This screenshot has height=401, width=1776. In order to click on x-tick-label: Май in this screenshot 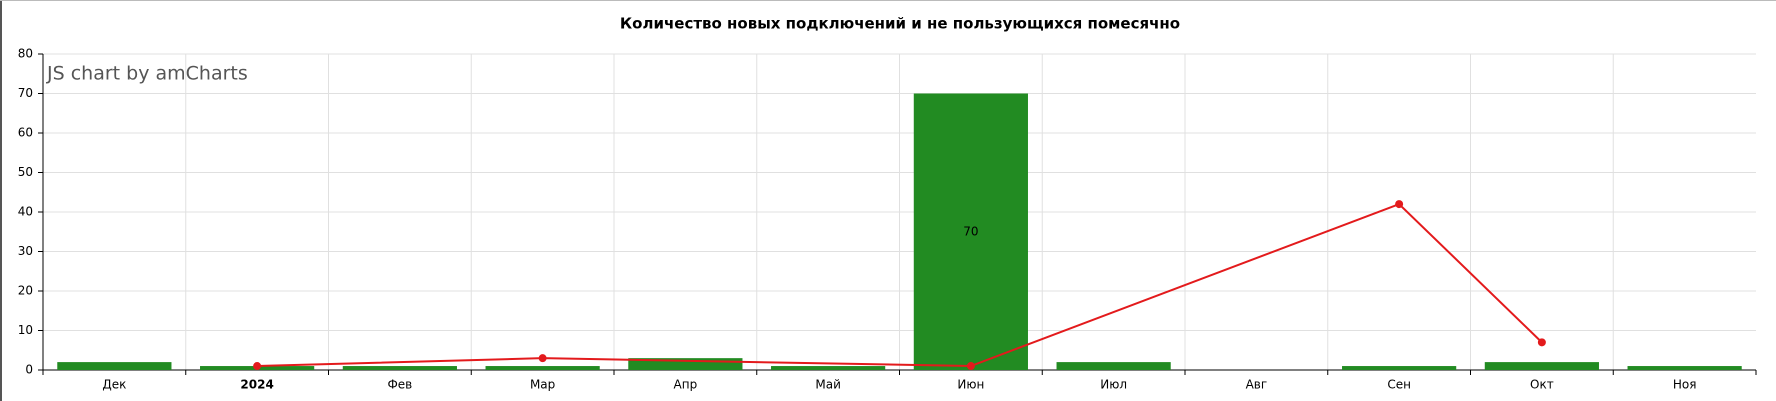, I will do `click(828, 385)`.